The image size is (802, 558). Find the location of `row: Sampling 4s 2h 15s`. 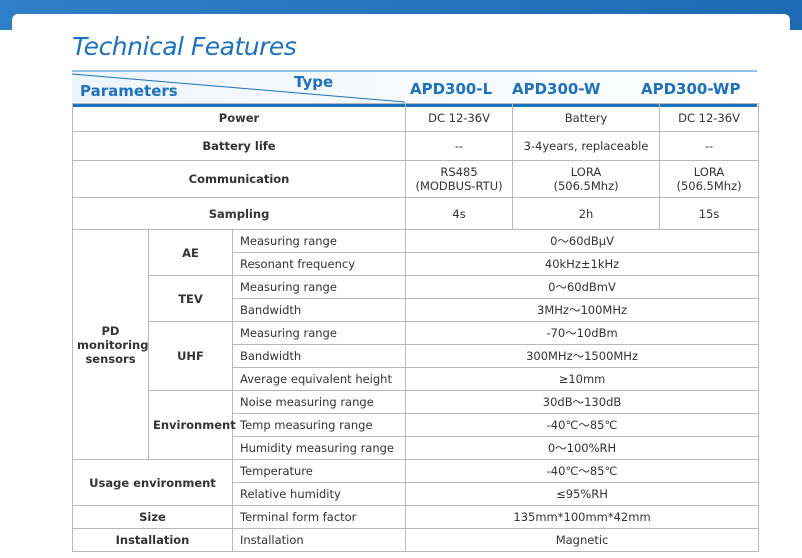

row: Sampling 4s 2h 15s is located at coordinates (415, 213).